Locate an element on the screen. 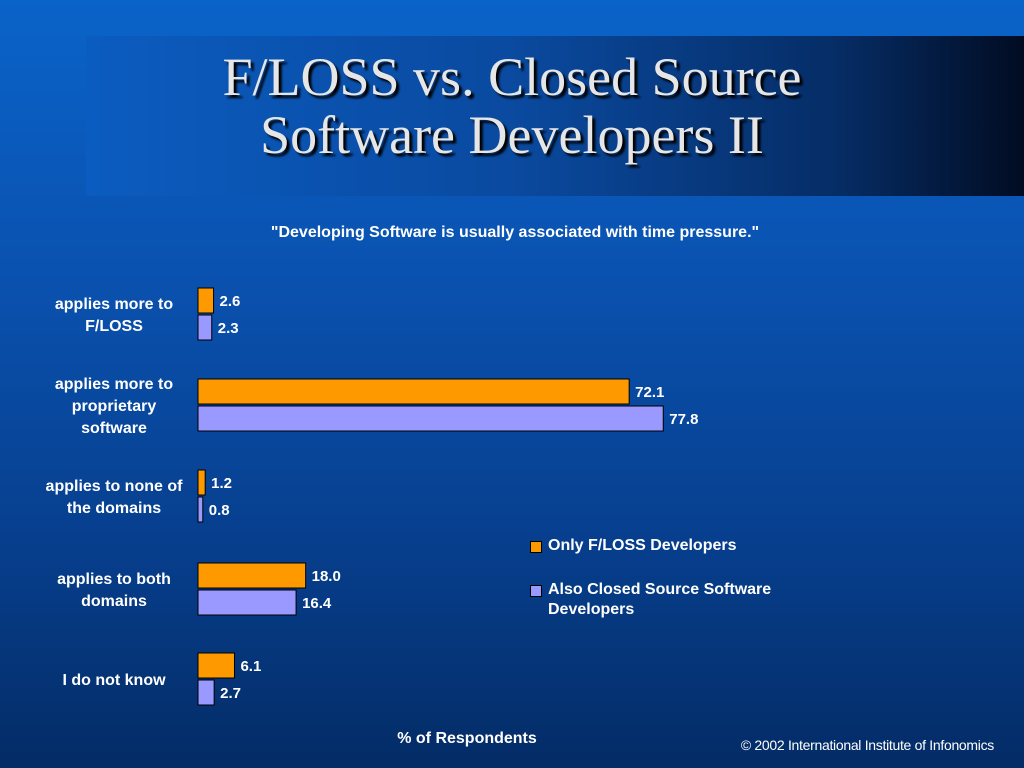  data-label-floss-4: 6.1 is located at coordinates (250, 666).